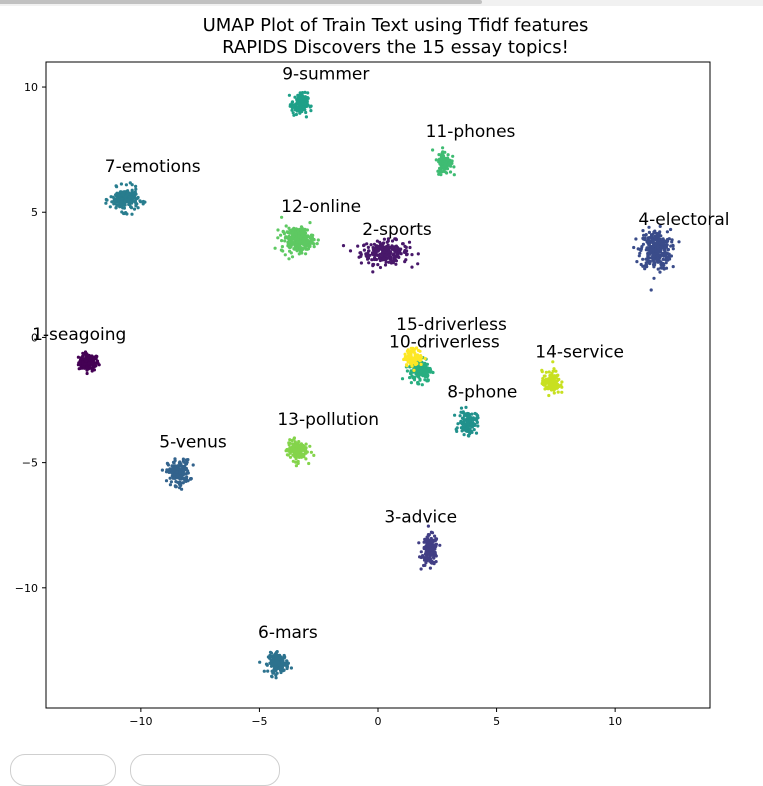 The image size is (763, 786). Describe the element at coordinates (34, 212) in the screenshot. I see `y-tick-label: 5` at that location.